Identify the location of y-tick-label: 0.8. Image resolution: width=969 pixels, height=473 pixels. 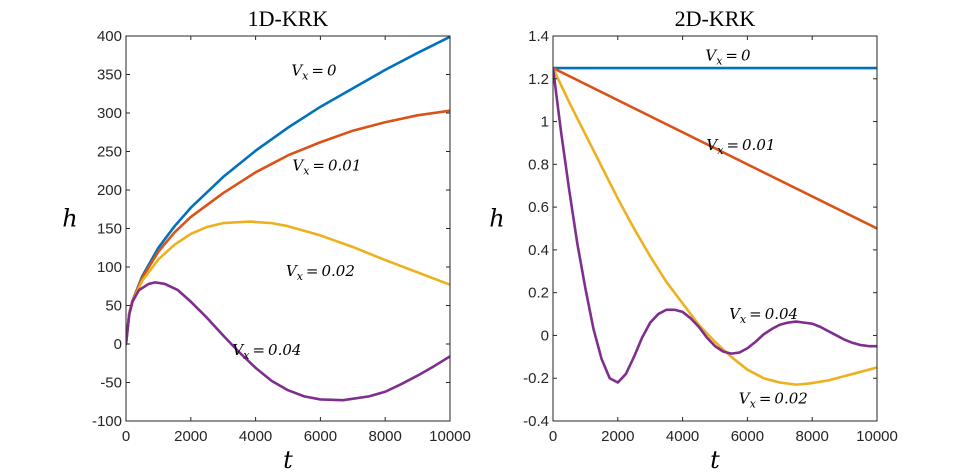
(538, 164).